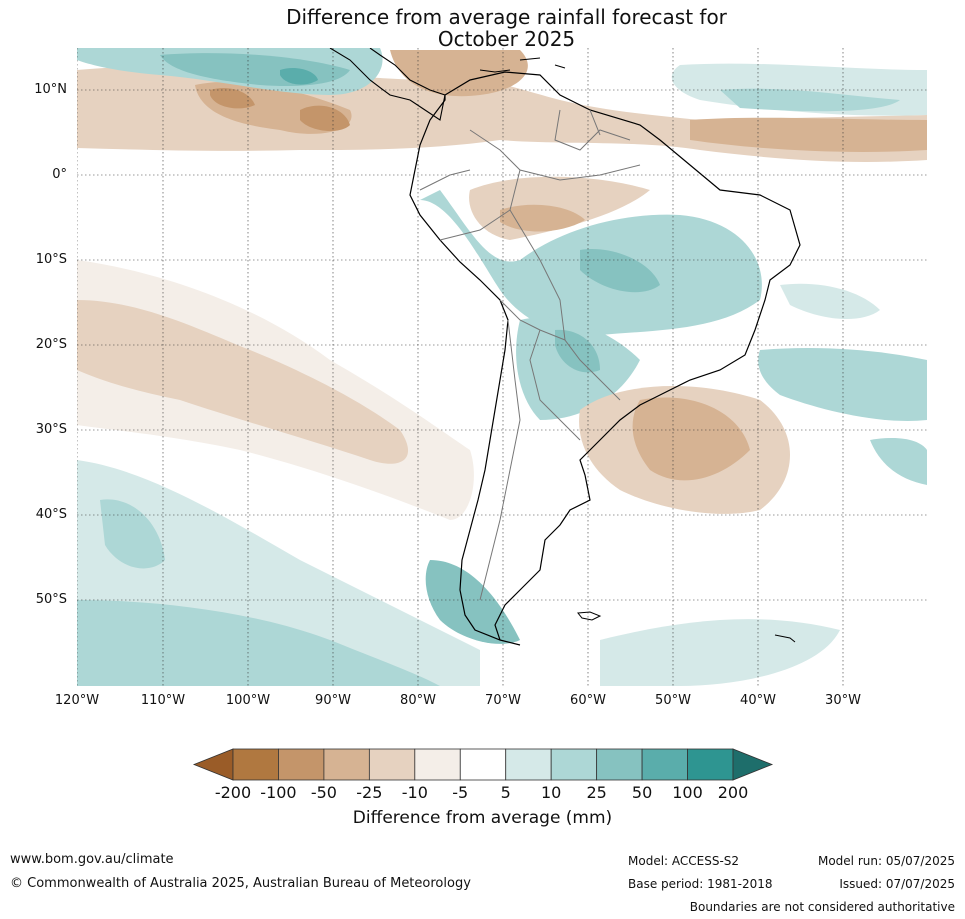  What do you see at coordinates (51, 429) in the screenshot?
I see `lat-label-30s: 30°S` at bounding box center [51, 429].